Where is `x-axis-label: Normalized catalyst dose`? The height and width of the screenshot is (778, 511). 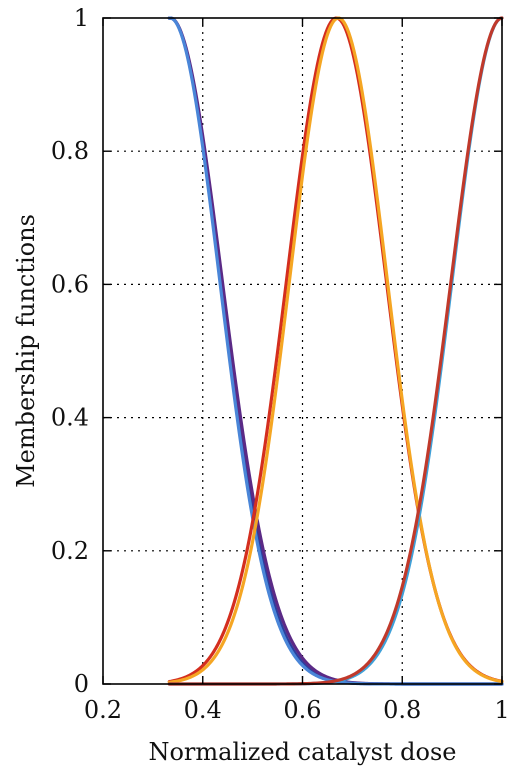 x-axis-label: Normalized catalyst dose is located at coordinates (302, 752).